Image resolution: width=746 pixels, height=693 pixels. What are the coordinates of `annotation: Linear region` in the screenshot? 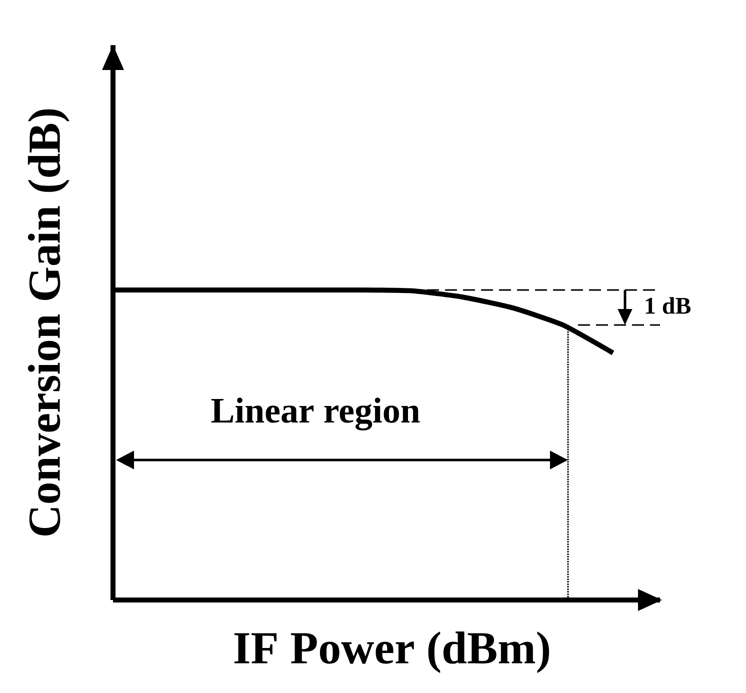 It's located at (315, 414).